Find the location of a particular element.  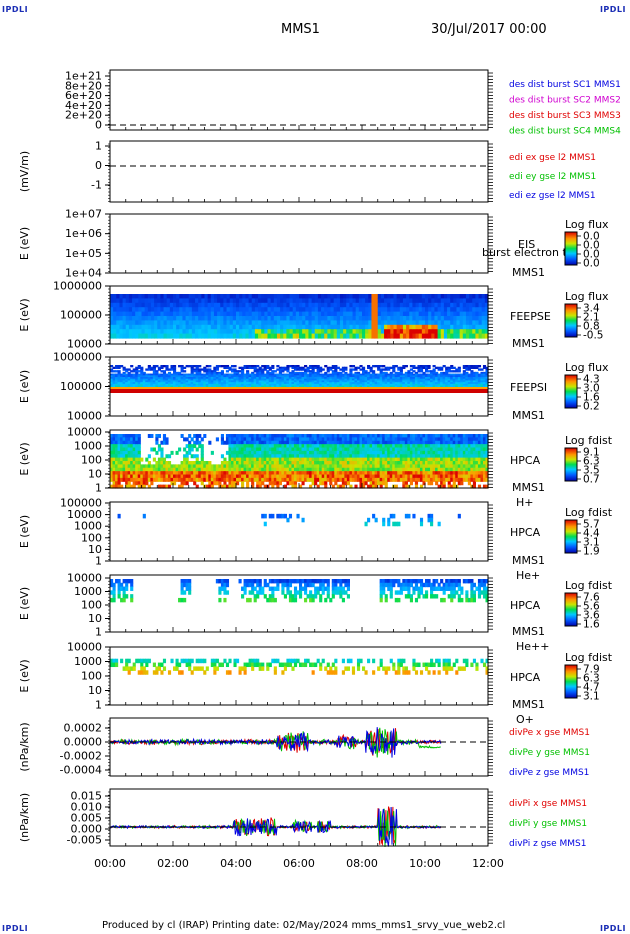

legend-entry: edi ex gse l2 MMS1 is located at coordinates (552, 158).